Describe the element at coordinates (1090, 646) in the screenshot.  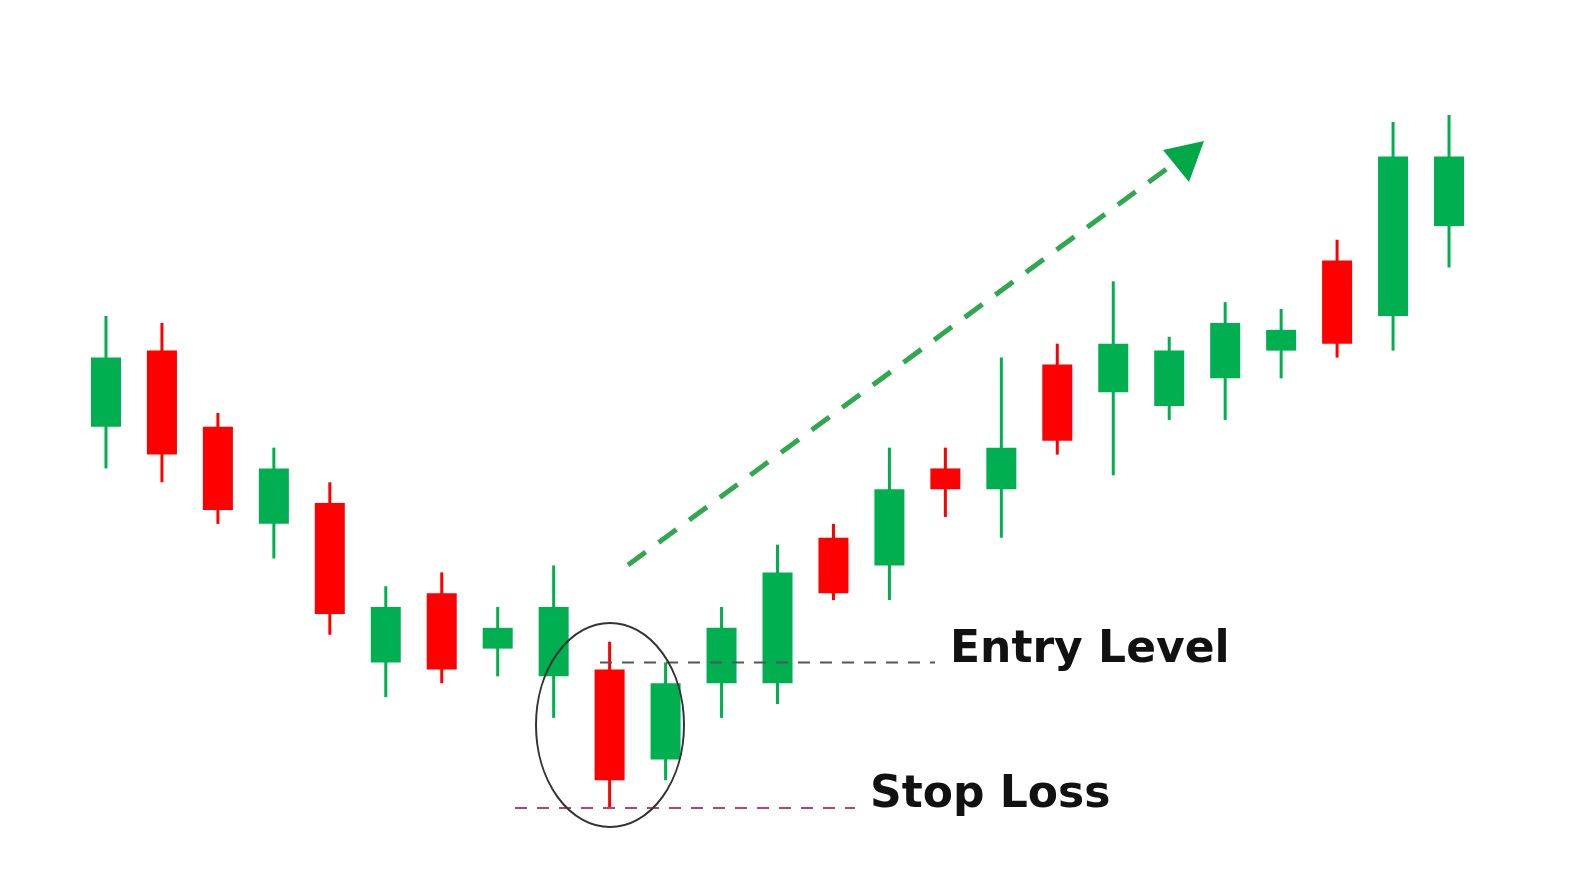
I see `ref-line-label: Entry Level` at that location.